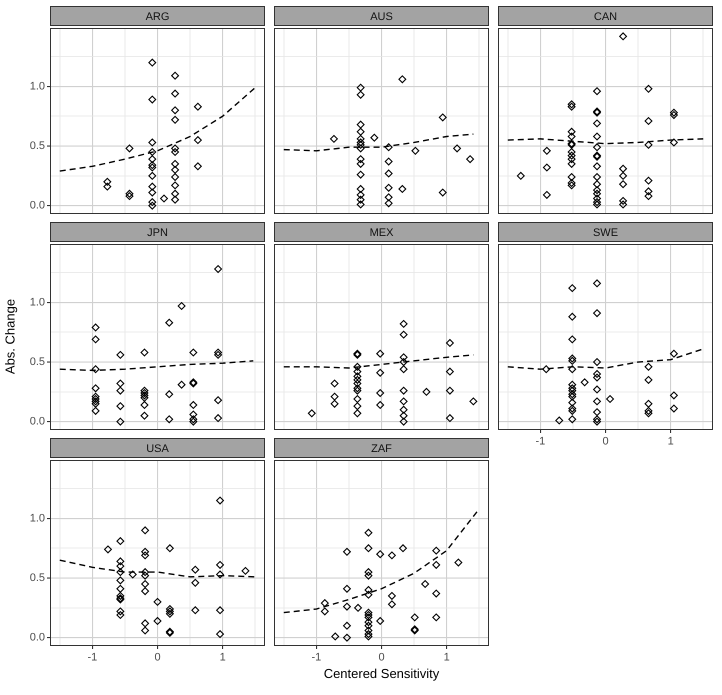  I want to click on chart-title: MEX, so click(381, 232).